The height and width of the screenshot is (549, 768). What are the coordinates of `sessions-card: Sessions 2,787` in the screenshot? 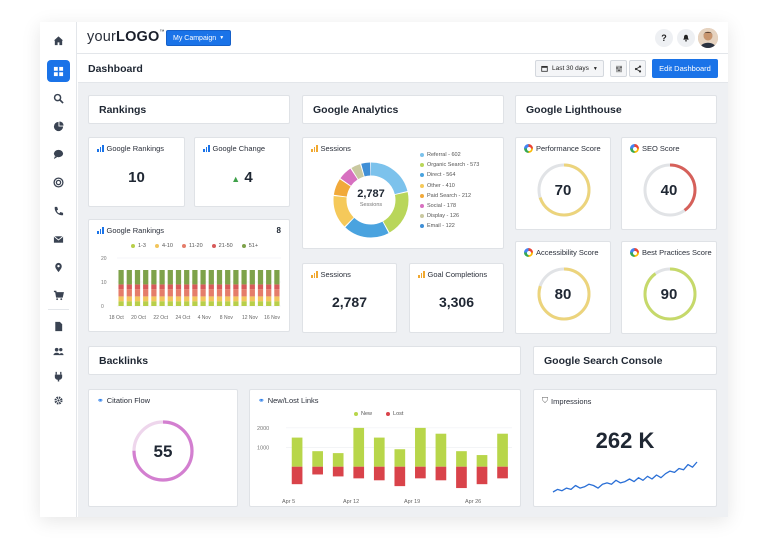 It's located at (349, 298).